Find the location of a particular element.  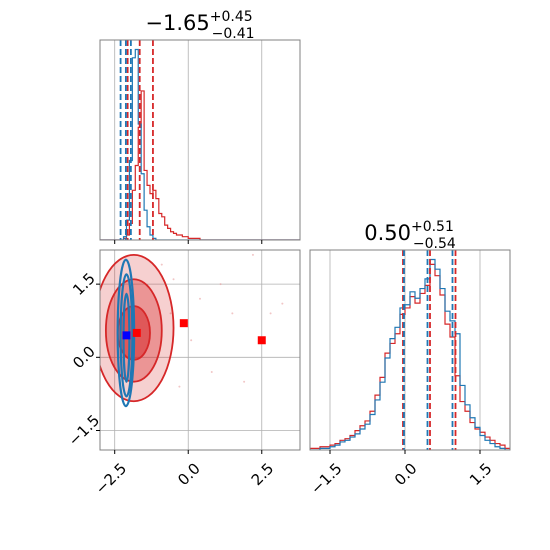

histogram2-ticks: −1.5 0.0 1.5 is located at coordinates (401, 474).